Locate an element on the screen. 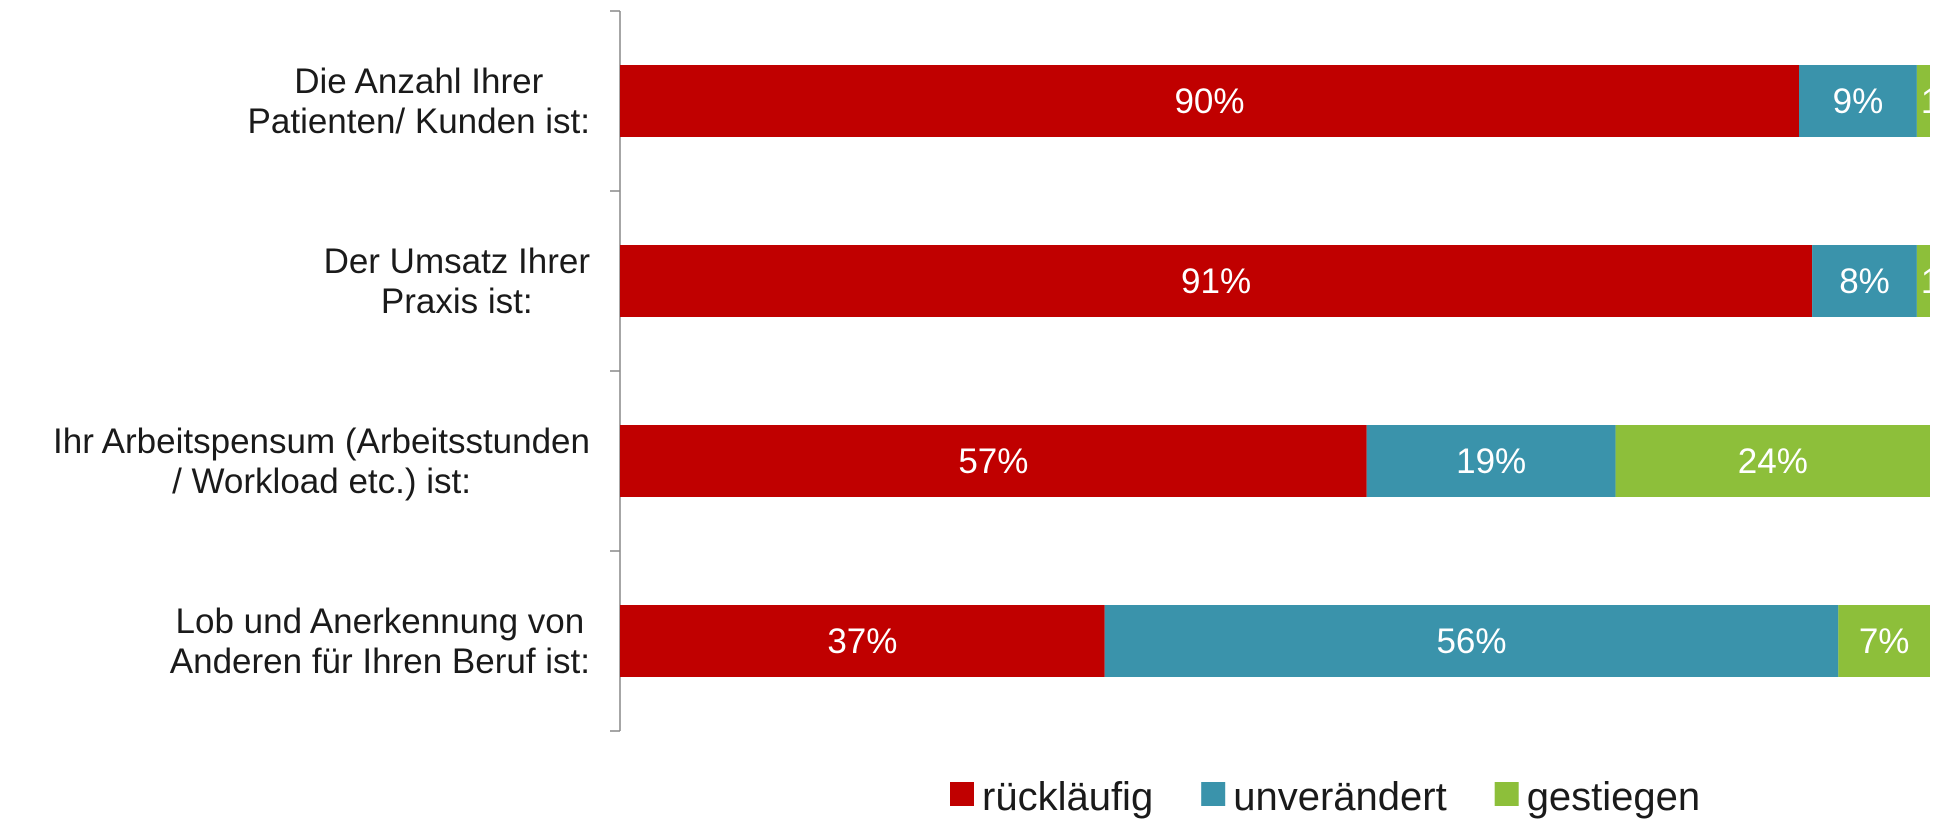 This screenshot has height=831, width=1934. category-label-line: Die Anzahl Ihrer is located at coordinates (418, 81).